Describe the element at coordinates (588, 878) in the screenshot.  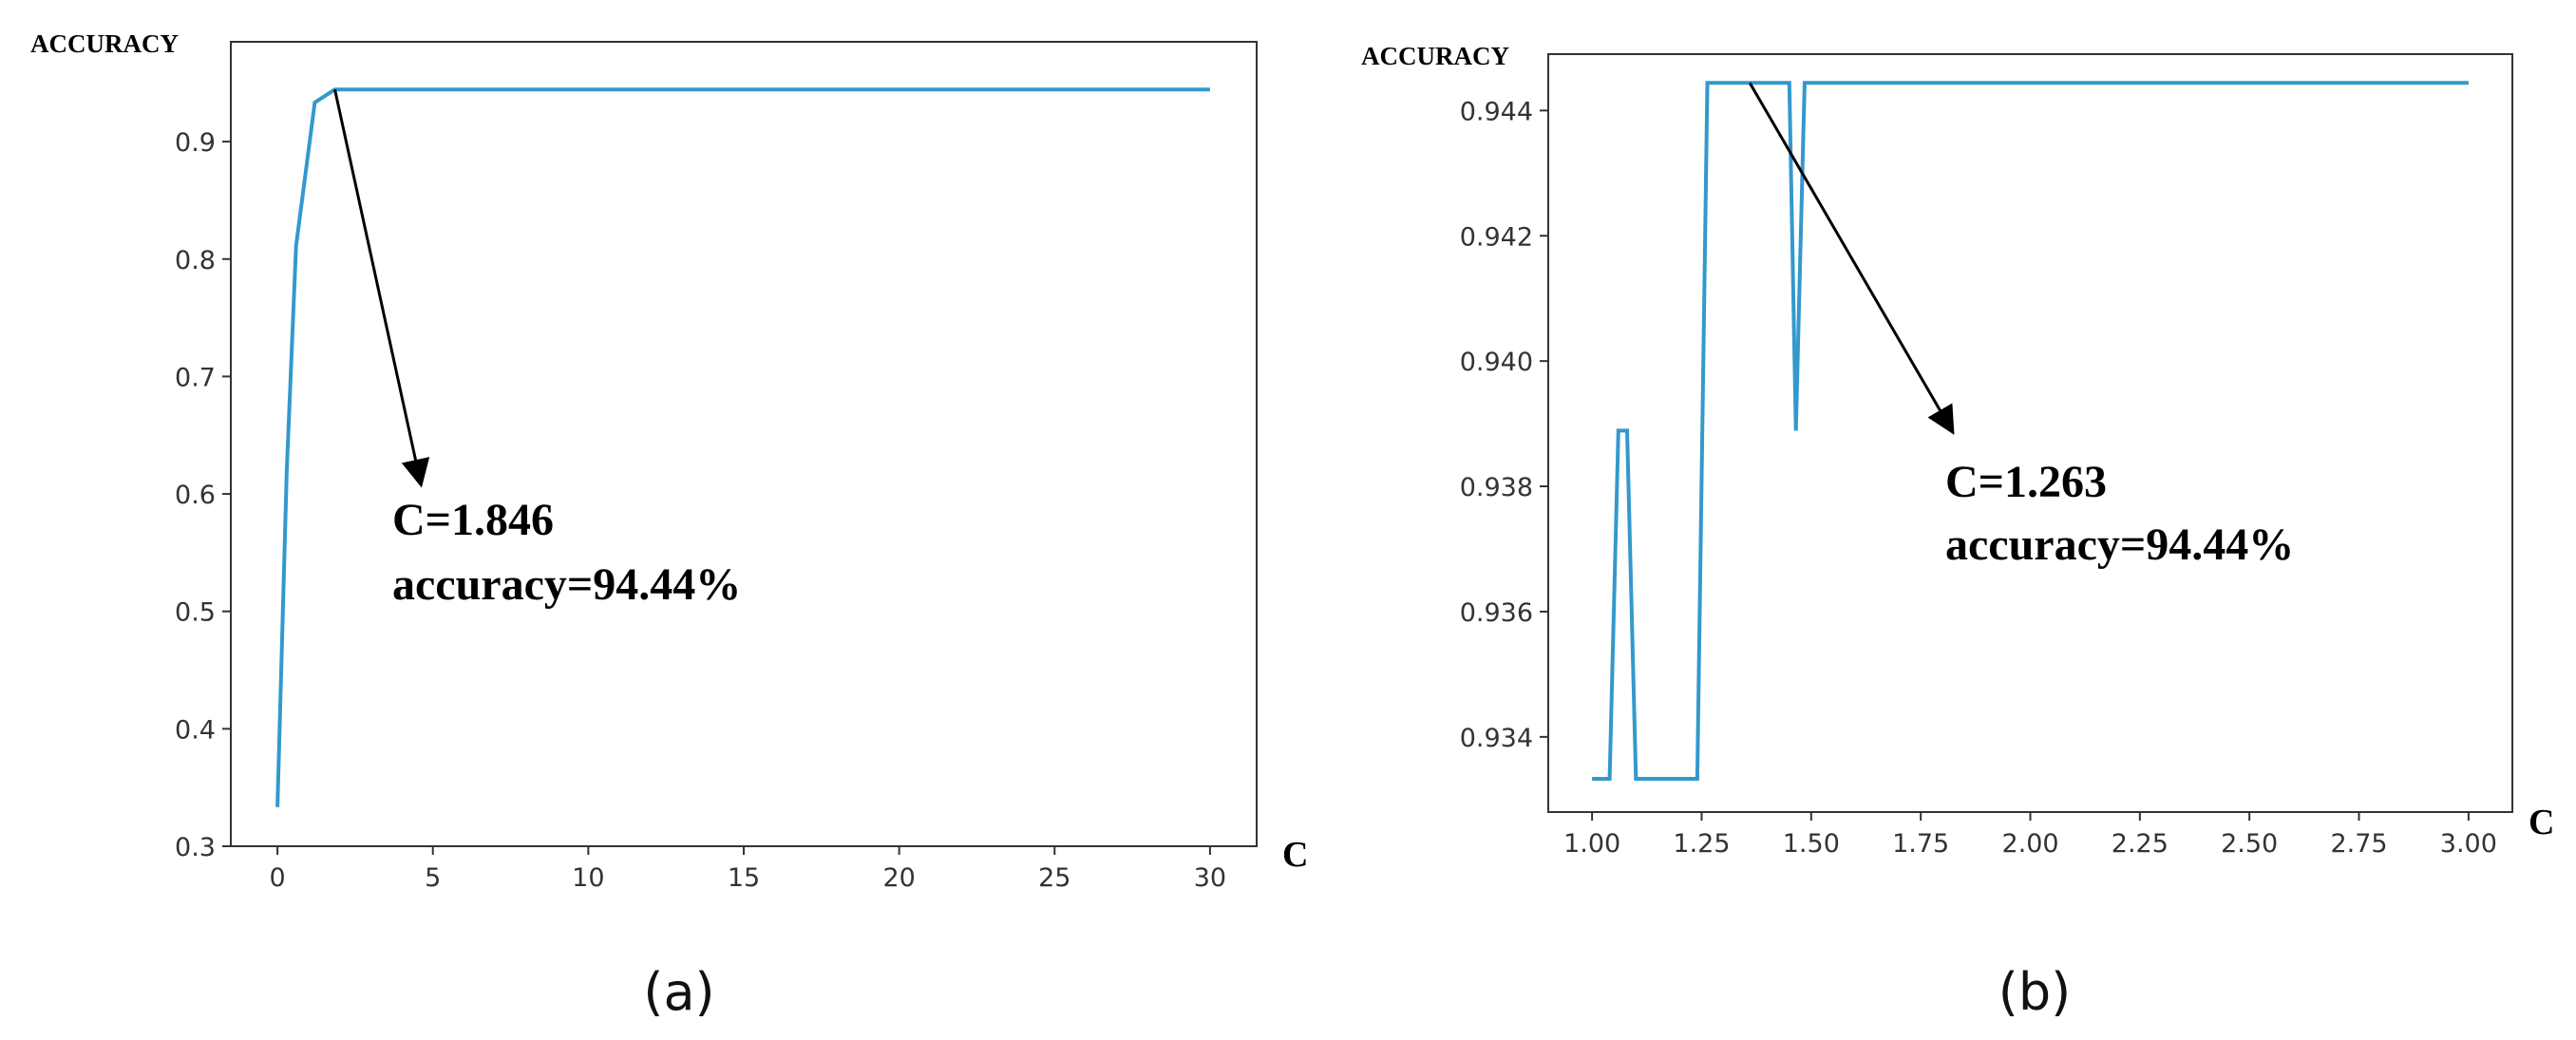
I see `panel-a-x-tick-label: 10` at that location.